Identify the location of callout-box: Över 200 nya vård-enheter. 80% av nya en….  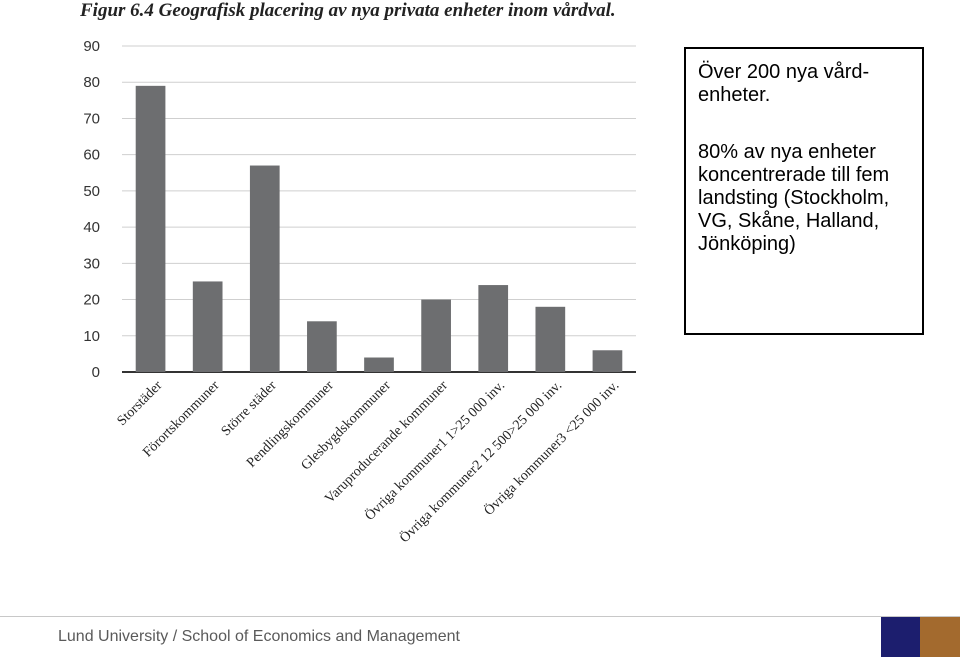
(804, 191).